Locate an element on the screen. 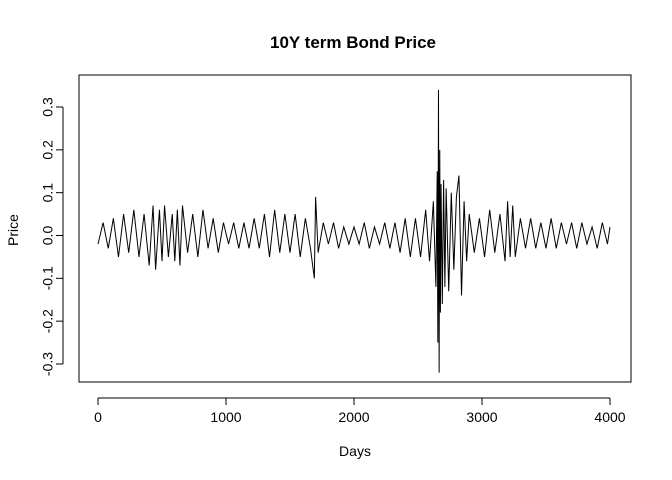 This screenshot has height=480, width=672. y-tick-label: -0.2 is located at coordinates (48, 321).